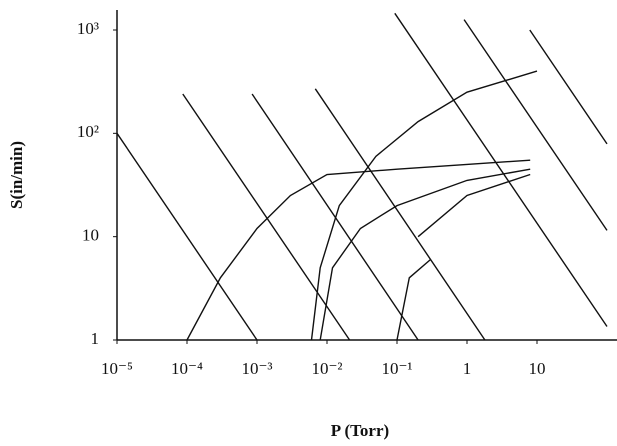 The width and height of the screenshot is (617, 446). Describe the element at coordinates (16, 175) in the screenshot. I see `y-axis-title: S(in/min)` at that location.